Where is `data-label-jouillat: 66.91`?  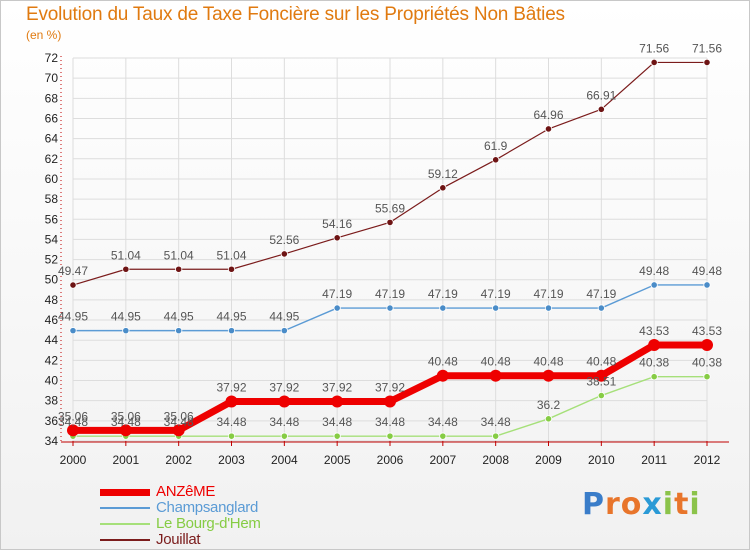
data-label-jouillat: 66.91 is located at coordinates (601, 95).